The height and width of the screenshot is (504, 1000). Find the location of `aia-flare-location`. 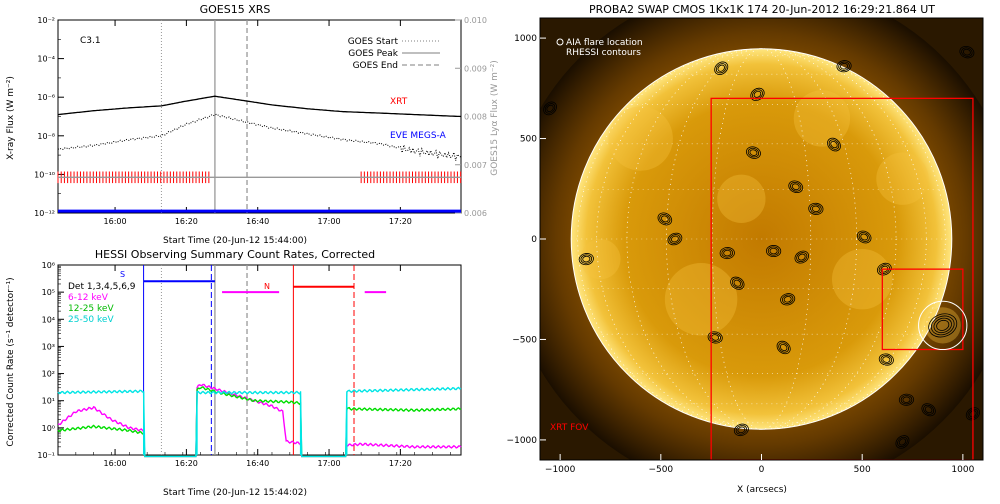

aia-flare-location is located at coordinates (943, 325).